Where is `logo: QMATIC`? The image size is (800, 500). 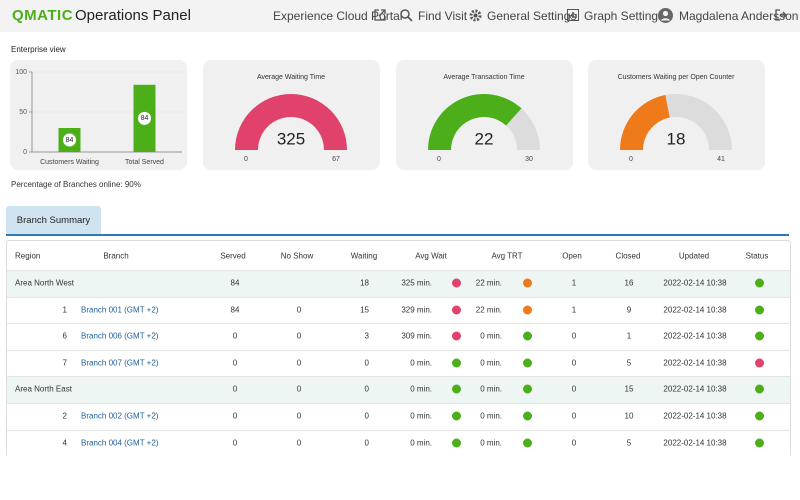 logo: QMATIC is located at coordinates (43, 15).